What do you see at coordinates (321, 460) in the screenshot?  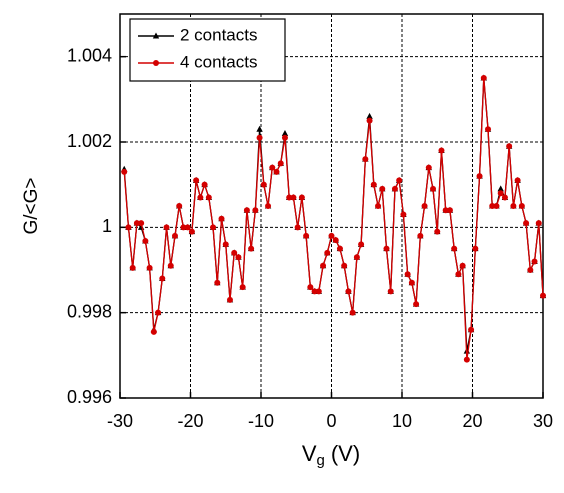 I see `x-label-subscript: g` at bounding box center [321, 460].